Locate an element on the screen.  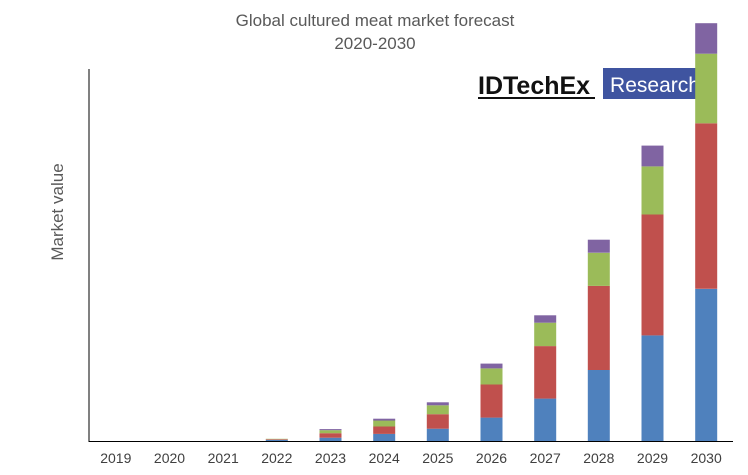
x-tick-2021: 2021 is located at coordinates (223, 458).